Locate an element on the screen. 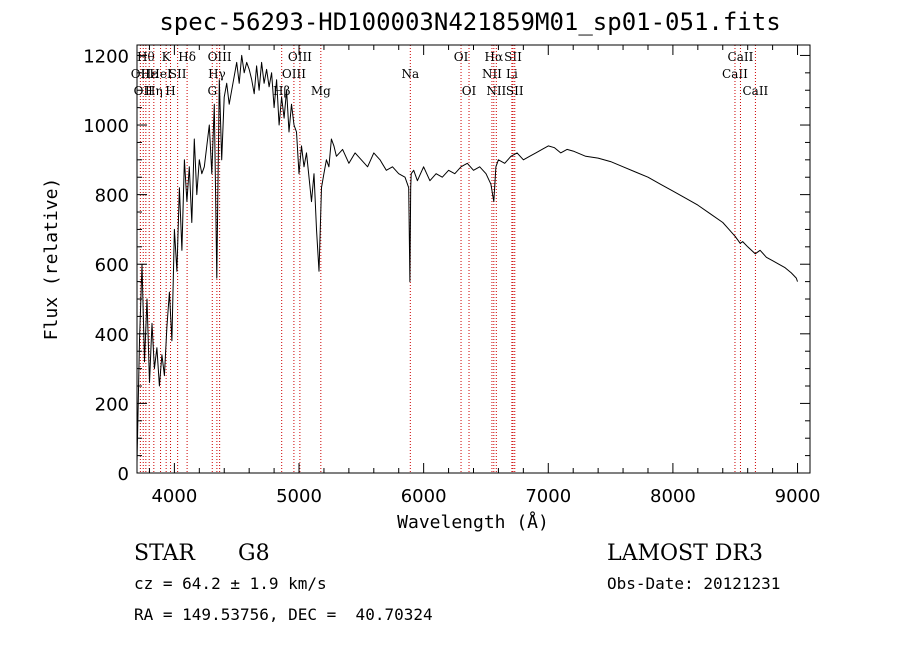  line-label: H is located at coordinates (170, 91).